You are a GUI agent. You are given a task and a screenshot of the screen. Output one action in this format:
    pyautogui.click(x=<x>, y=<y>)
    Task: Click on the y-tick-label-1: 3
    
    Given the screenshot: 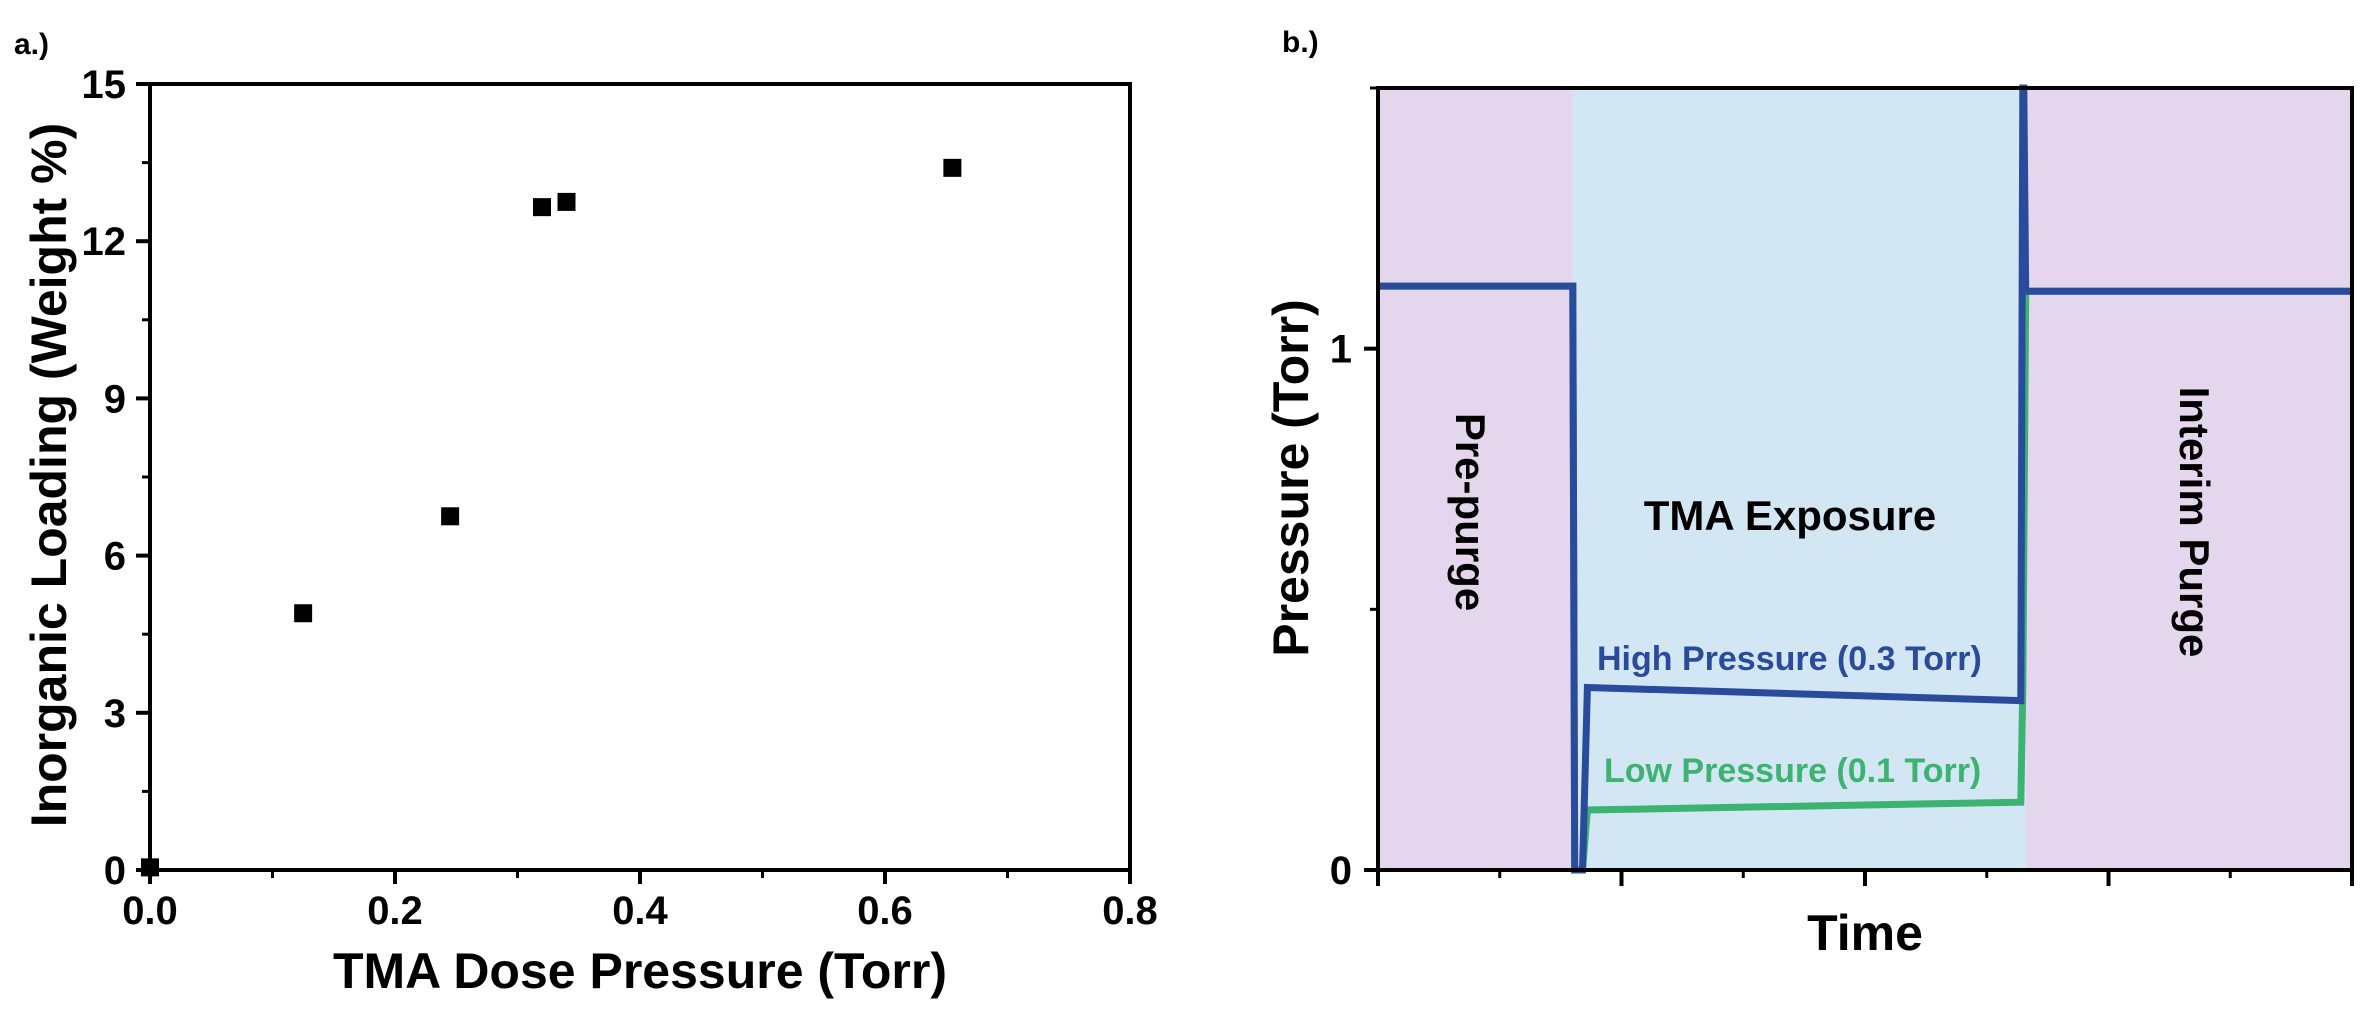 What is the action you would take?
    pyautogui.click(x=115, y=714)
    